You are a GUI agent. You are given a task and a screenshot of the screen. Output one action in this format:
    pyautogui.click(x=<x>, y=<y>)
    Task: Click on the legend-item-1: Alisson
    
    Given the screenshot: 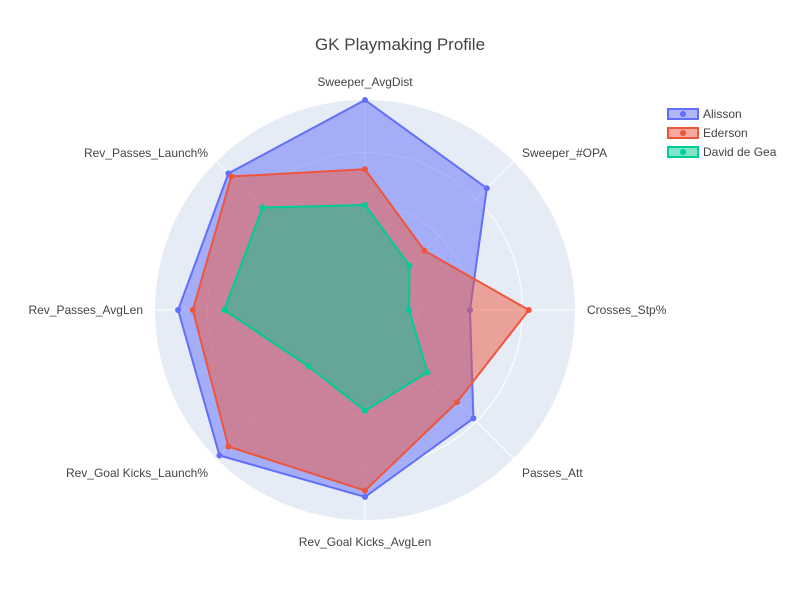 What is the action you would take?
    pyautogui.click(x=704, y=114)
    